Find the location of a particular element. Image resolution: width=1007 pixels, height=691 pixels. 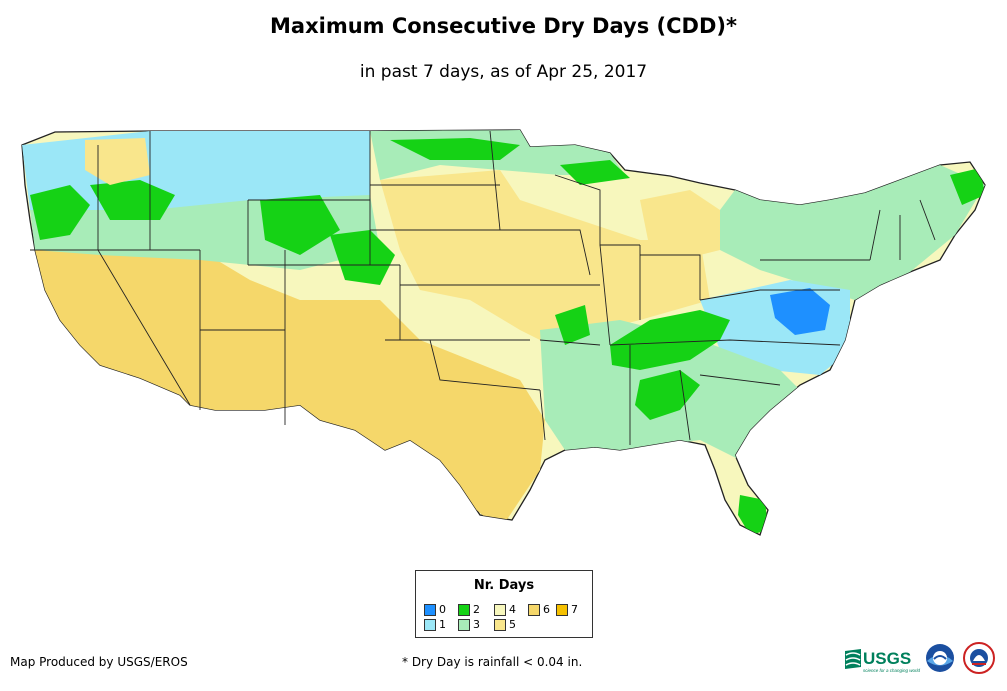

legend-label-6: 6 is located at coordinates (546, 609).